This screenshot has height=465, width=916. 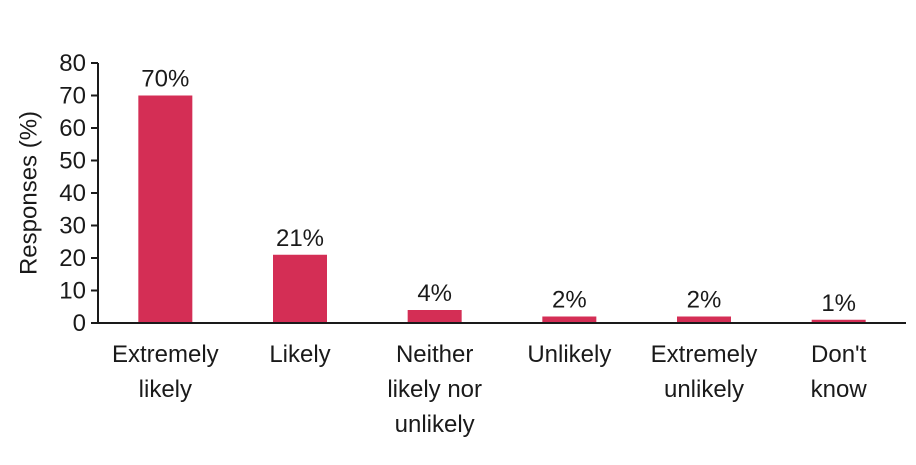 What do you see at coordinates (434, 293) in the screenshot?
I see `data-label: 4%` at bounding box center [434, 293].